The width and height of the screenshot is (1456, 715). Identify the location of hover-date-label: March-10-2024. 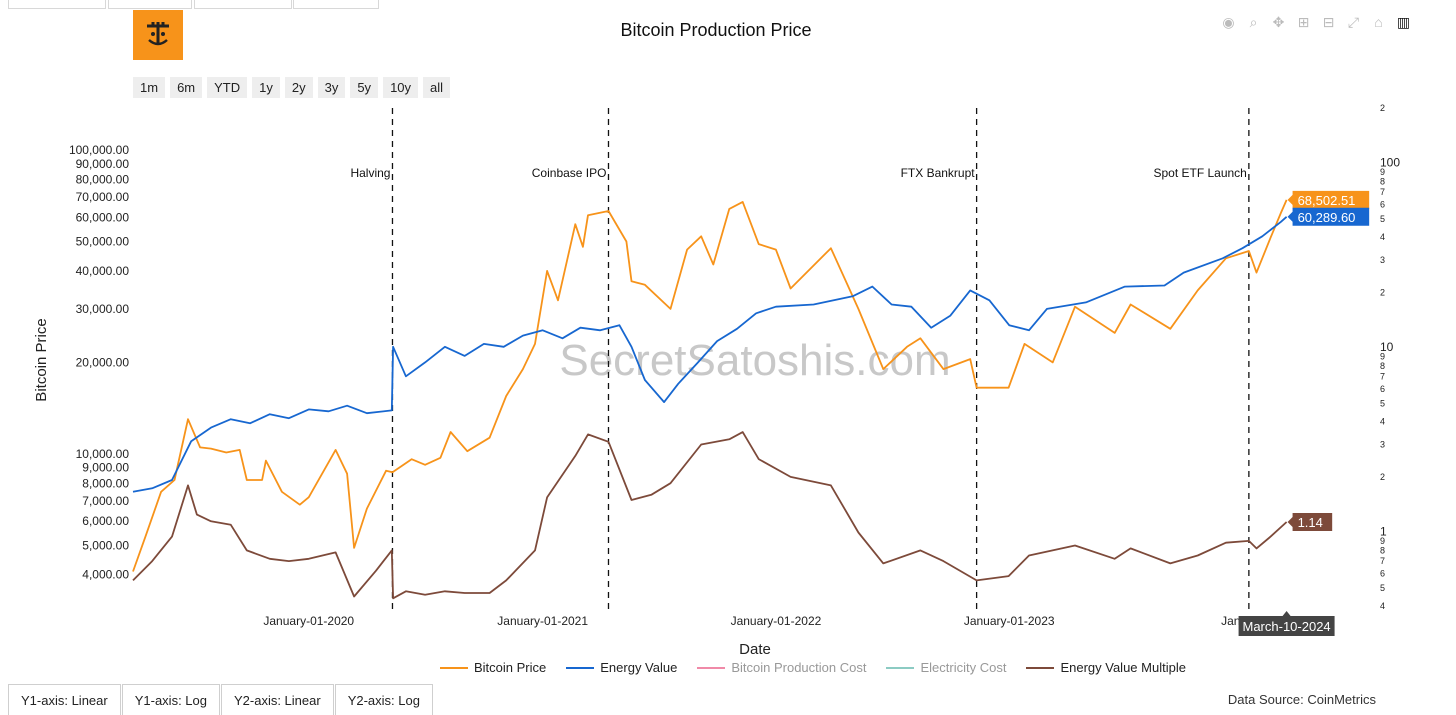
(1287, 626).